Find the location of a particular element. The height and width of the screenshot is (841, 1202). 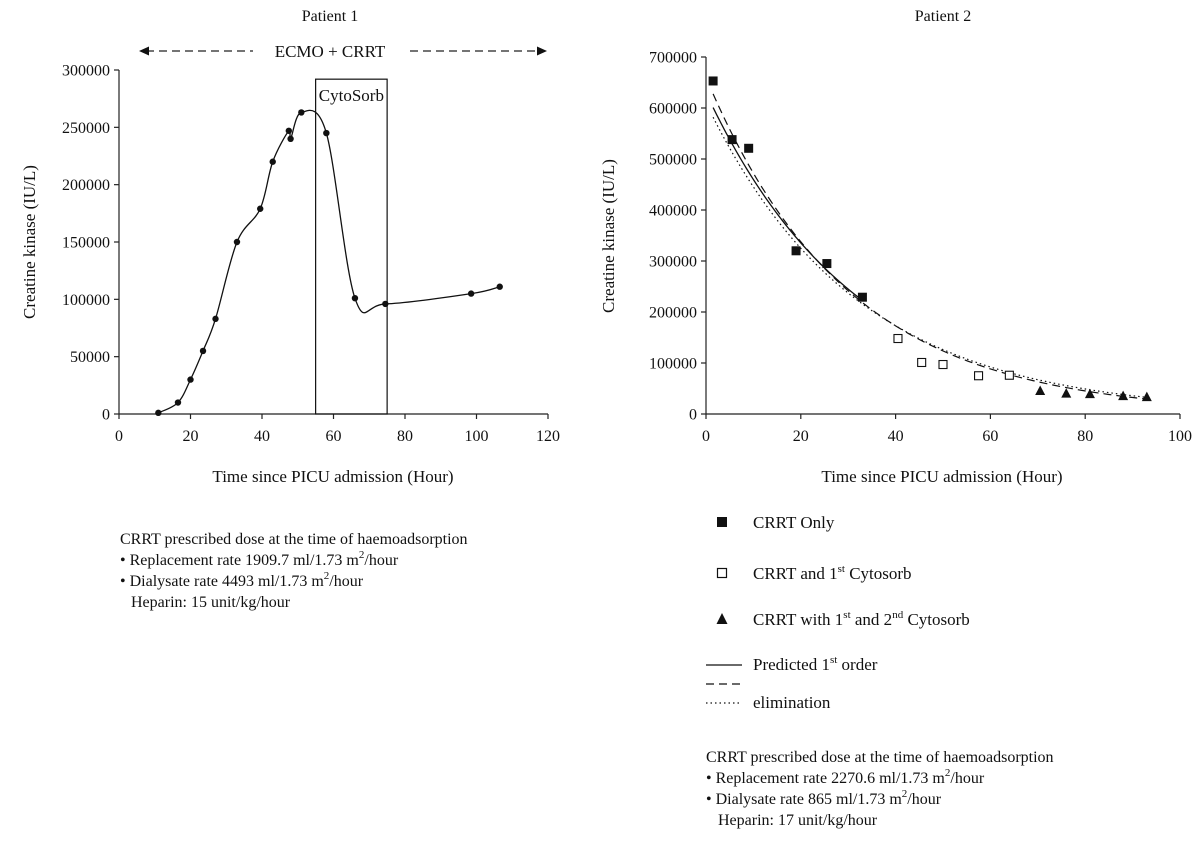

legend-item-crrt-1st-cytosorb: CRRT and 1st Cytosorb is located at coordinates (832, 573).